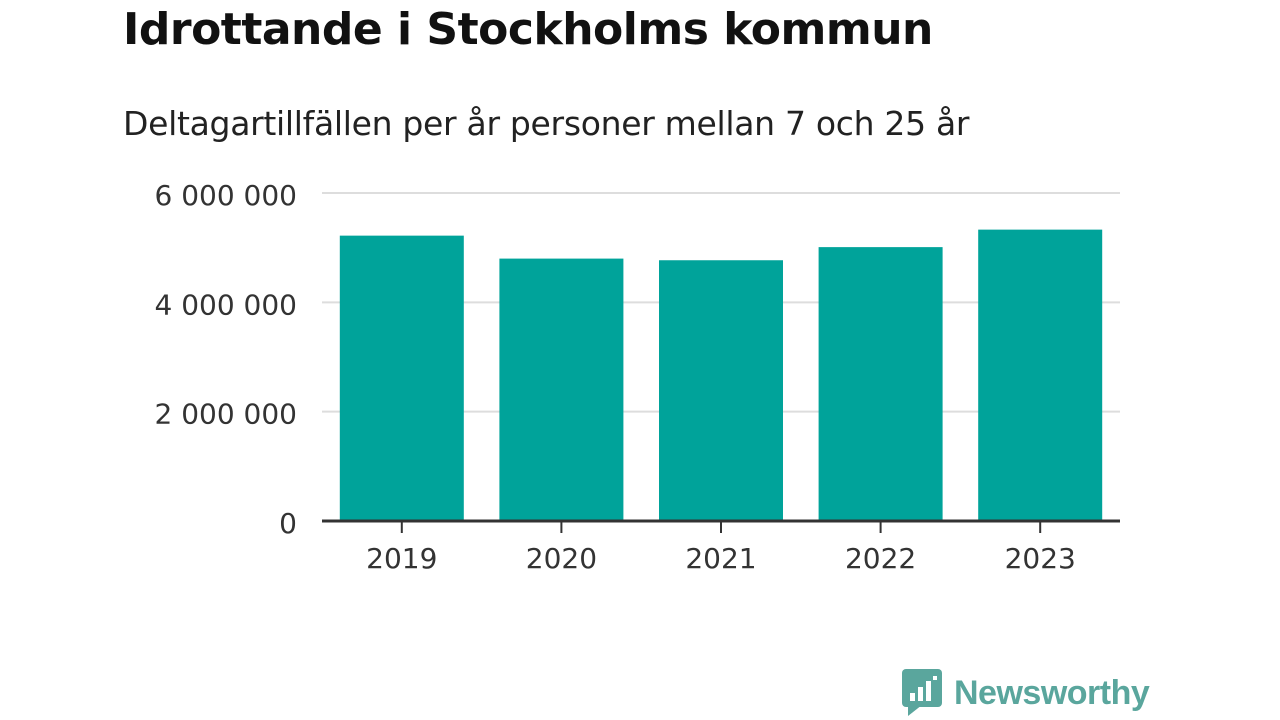 Image resolution: width=1280 pixels, height=720 pixels. I want to click on chart-title: Idrottande i Stockholms kommun, so click(528, 29).